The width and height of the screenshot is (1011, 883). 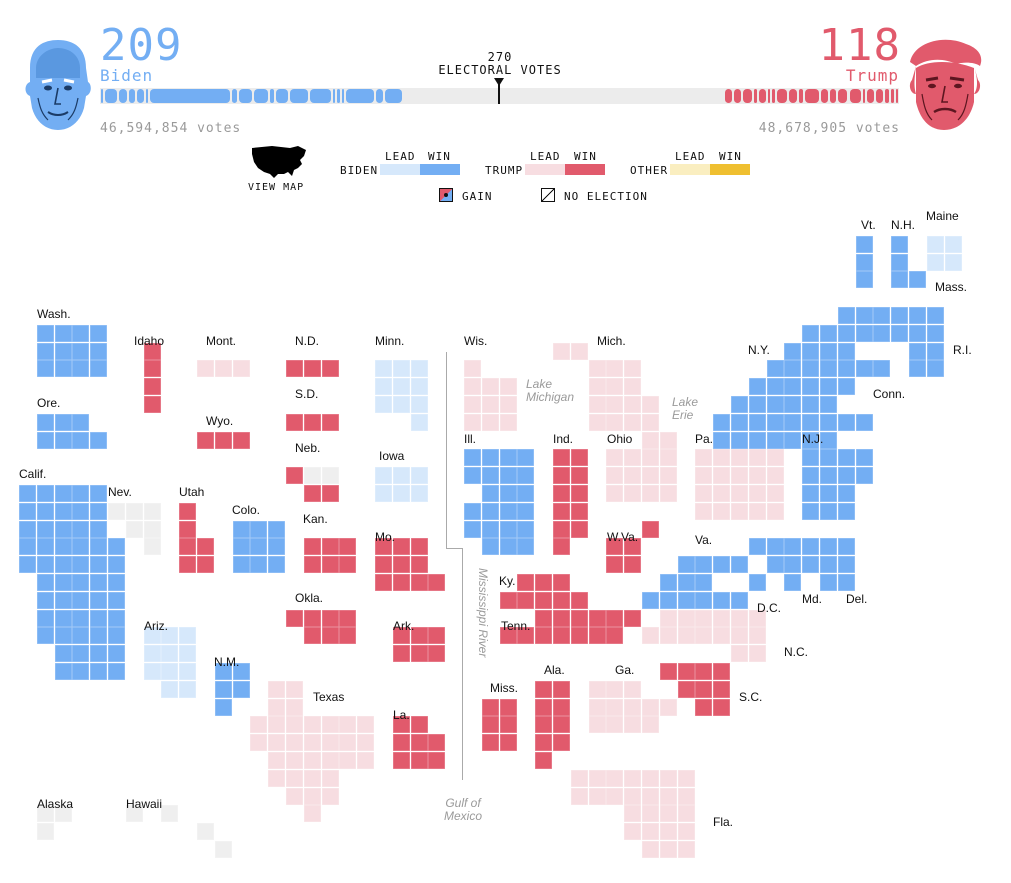 What do you see at coordinates (446, 195) in the screenshot?
I see `gain-icon` at bounding box center [446, 195].